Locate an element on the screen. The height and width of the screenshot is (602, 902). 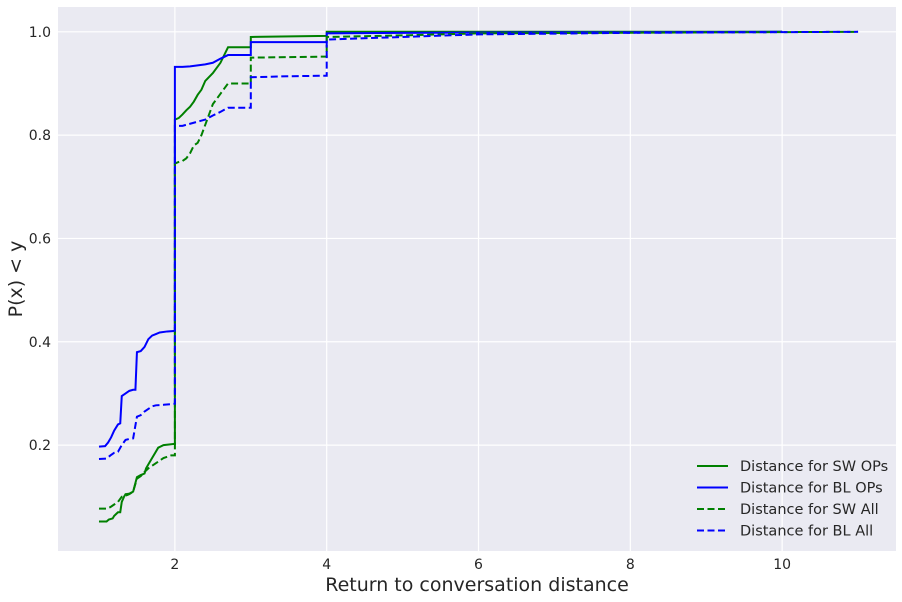
x-tick-label: 6 is located at coordinates (478, 565).